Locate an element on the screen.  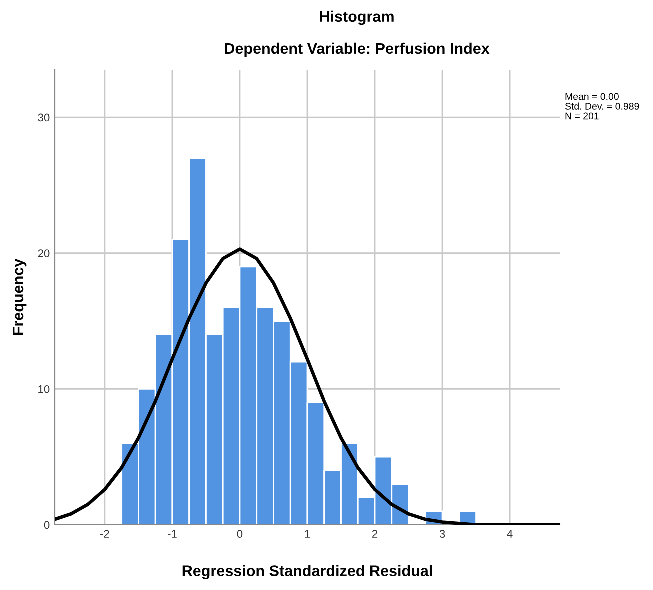
y-tick-label: 20 is located at coordinates (44, 254).